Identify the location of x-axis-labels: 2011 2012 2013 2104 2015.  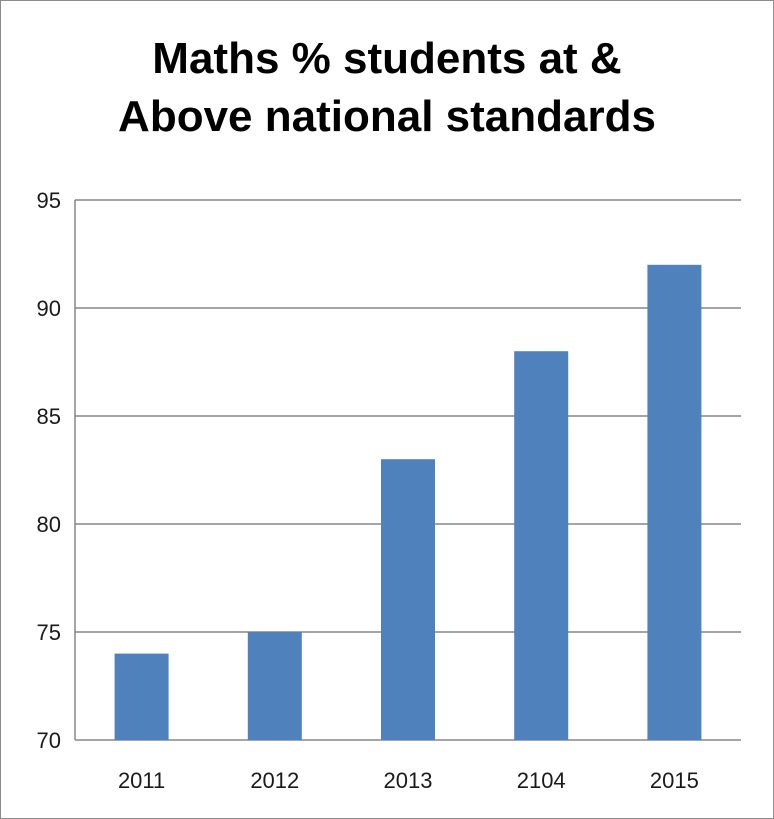
(408, 780).